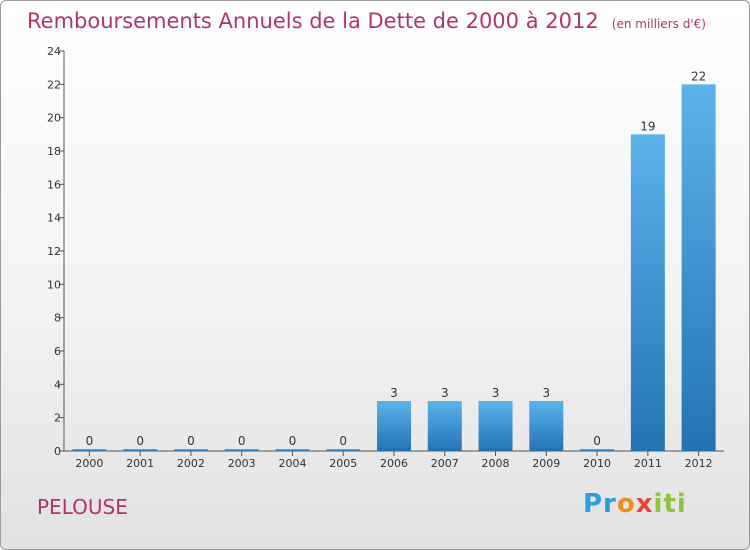 This screenshot has height=550, width=750. Describe the element at coordinates (343, 463) in the screenshot. I see `x-tick-label: 2005` at that location.